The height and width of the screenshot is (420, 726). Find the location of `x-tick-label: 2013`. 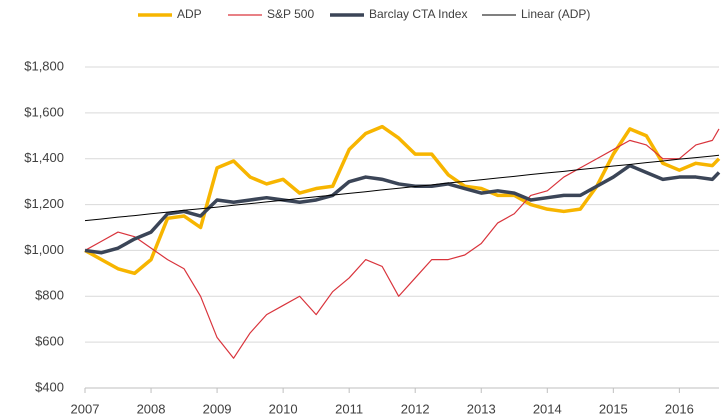

x-tick-label: 2013 is located at coordinates (481, 408).